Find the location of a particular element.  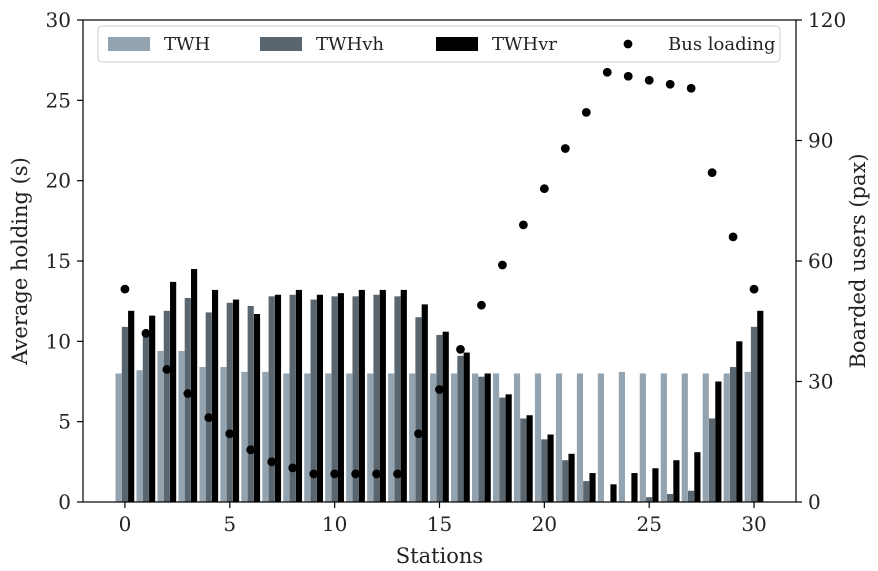

legend: TWH TWHvh TWHvr Bus loading is located at coordinates (439, 44).